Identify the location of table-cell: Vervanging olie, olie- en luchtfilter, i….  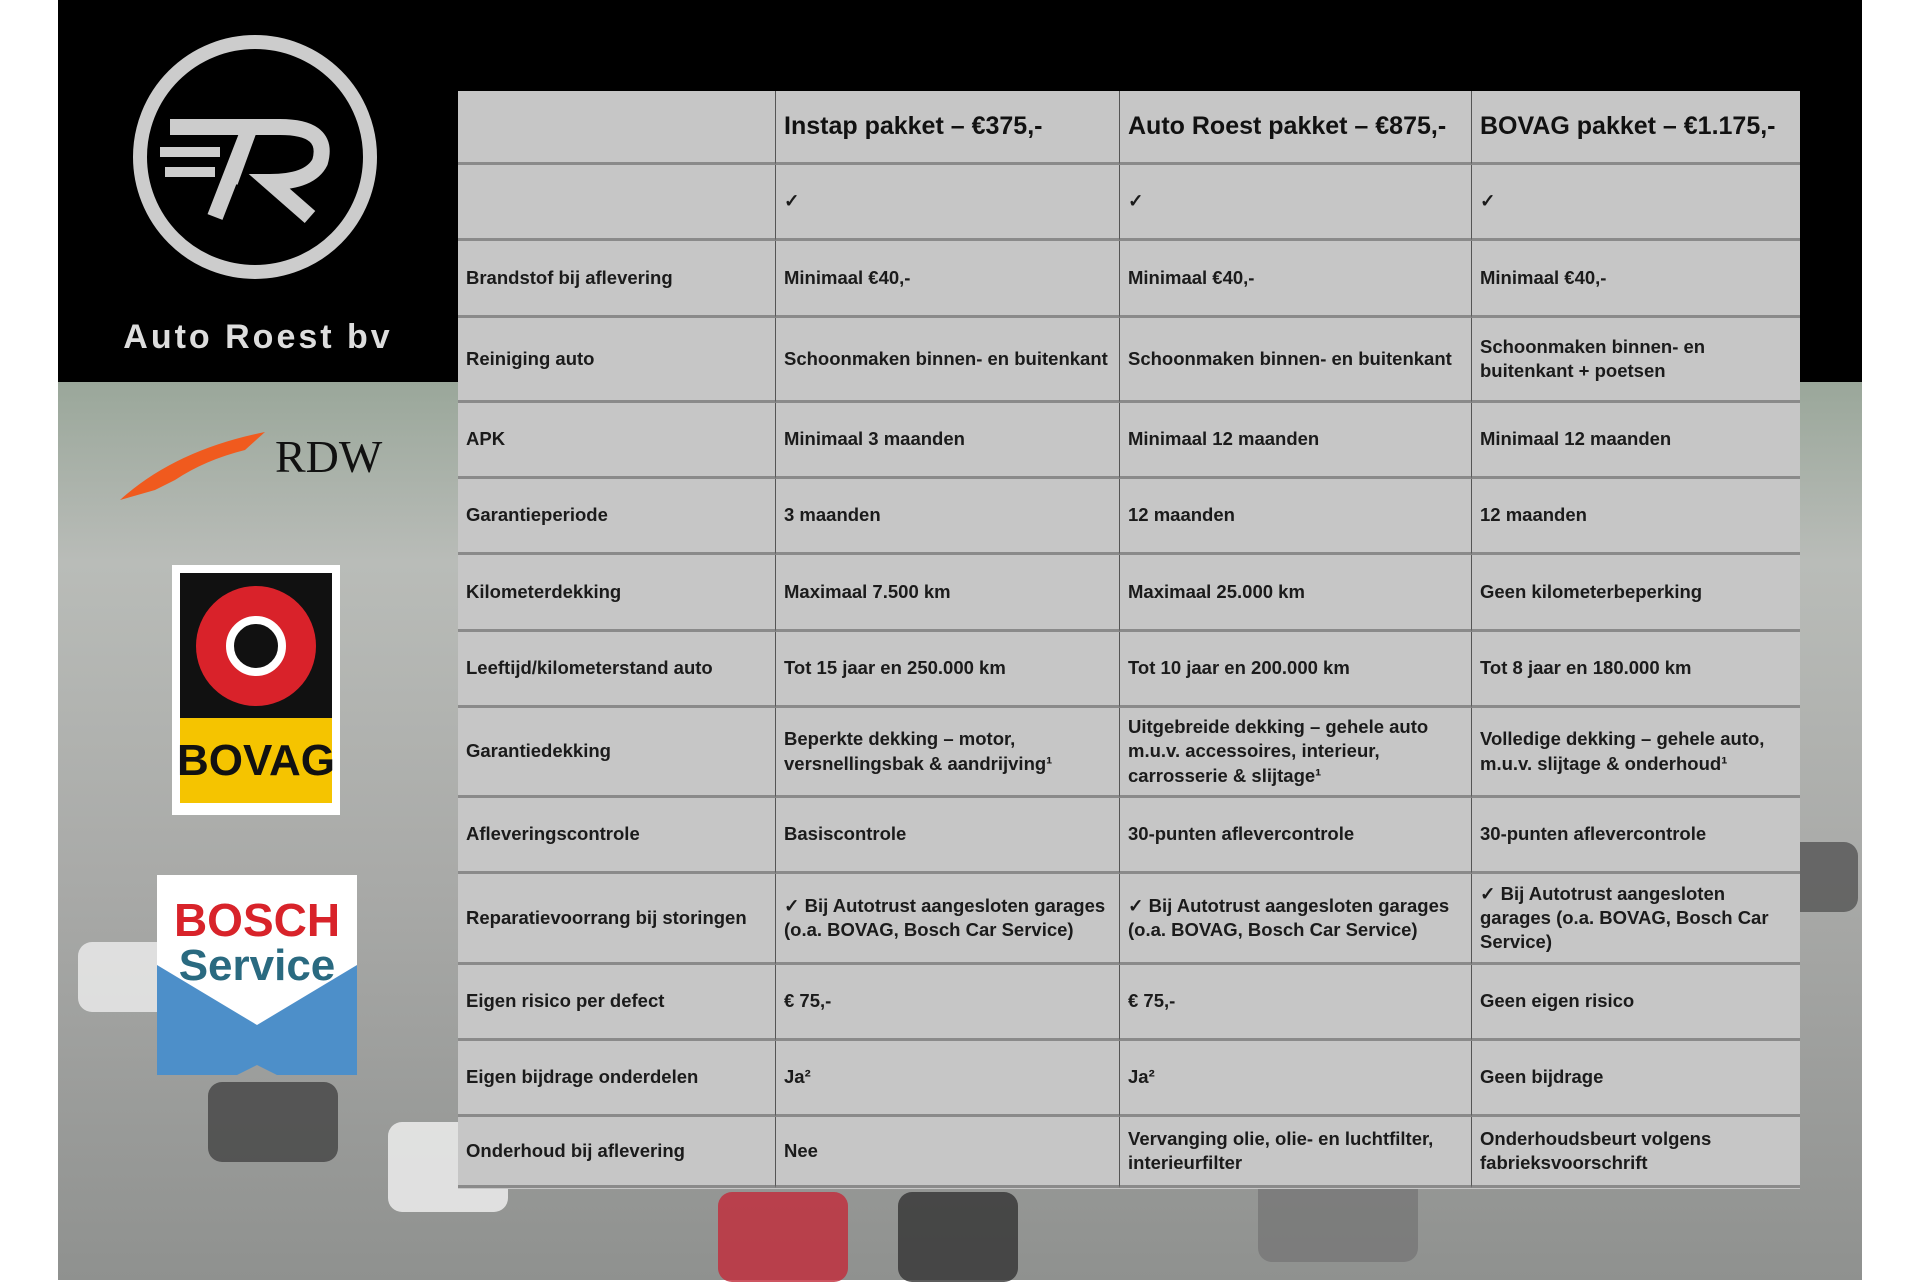
(1296, 1152).